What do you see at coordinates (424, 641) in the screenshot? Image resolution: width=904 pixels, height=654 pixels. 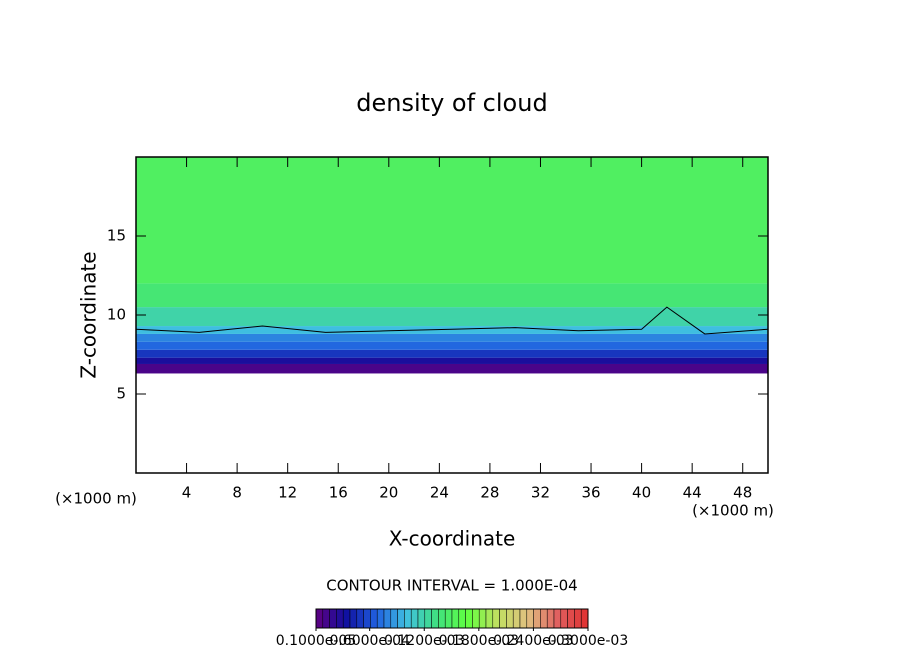 I see `colorbar-tick-label: 0.1200e-03` at bounding box center [424, 641].